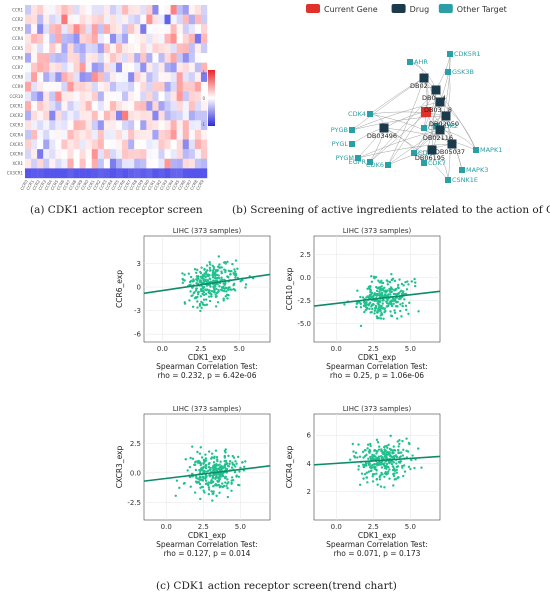 This screenshot has width=550, height=597. What do you see at coordinates (448, 180) in the screenshot?
I see `target-node` at bounding box center [448, 180].